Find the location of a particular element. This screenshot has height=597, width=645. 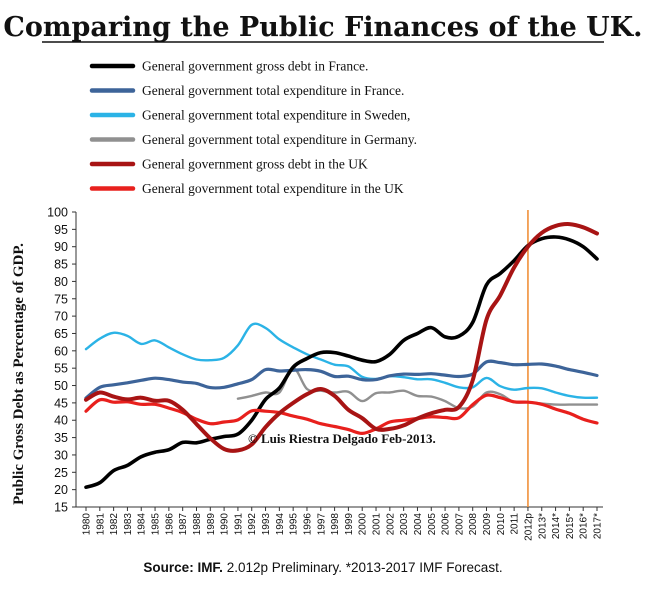

x-tick-label: 2010 is located at coordinates (501, 524).